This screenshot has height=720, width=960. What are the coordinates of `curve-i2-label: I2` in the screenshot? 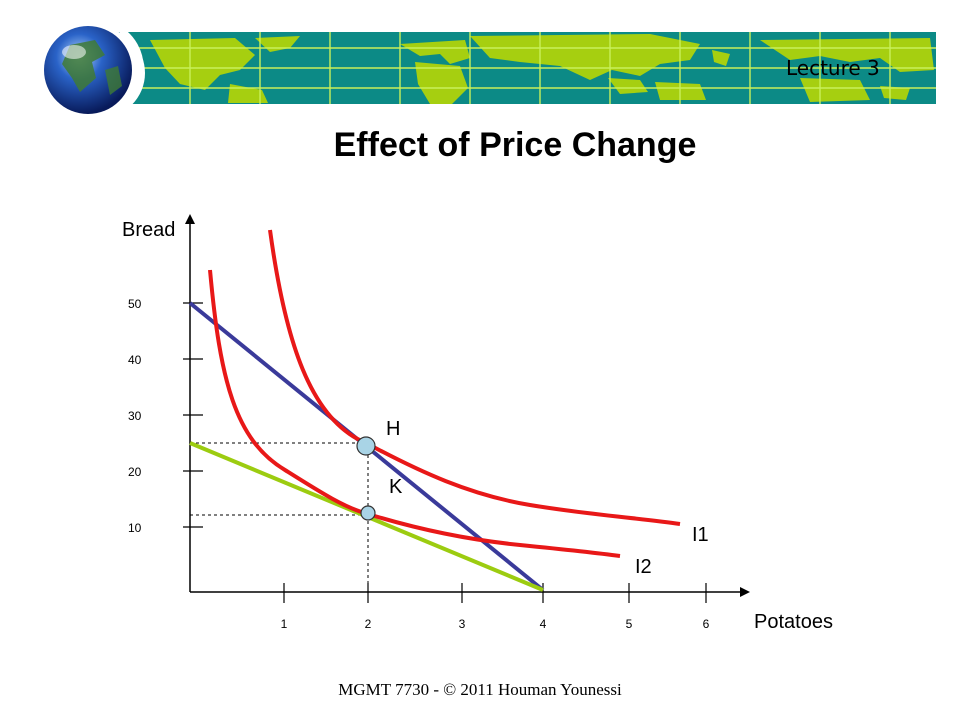 It's located at (643, 567).